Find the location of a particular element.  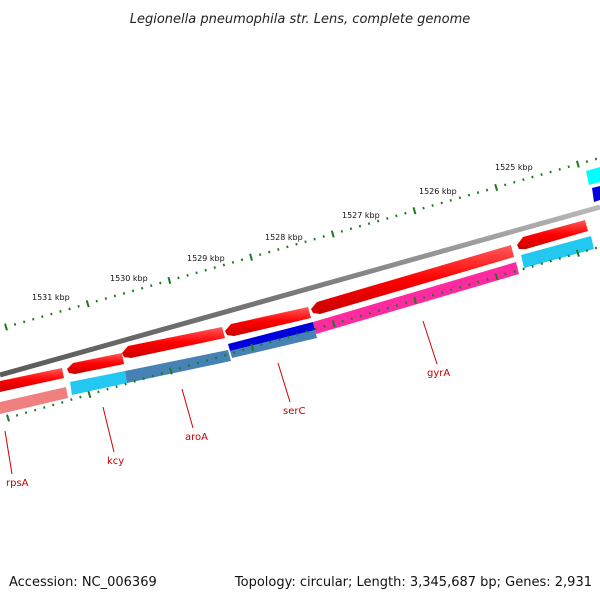

gene-label-rpsA: rpsA is located at coordinates (17, 483).